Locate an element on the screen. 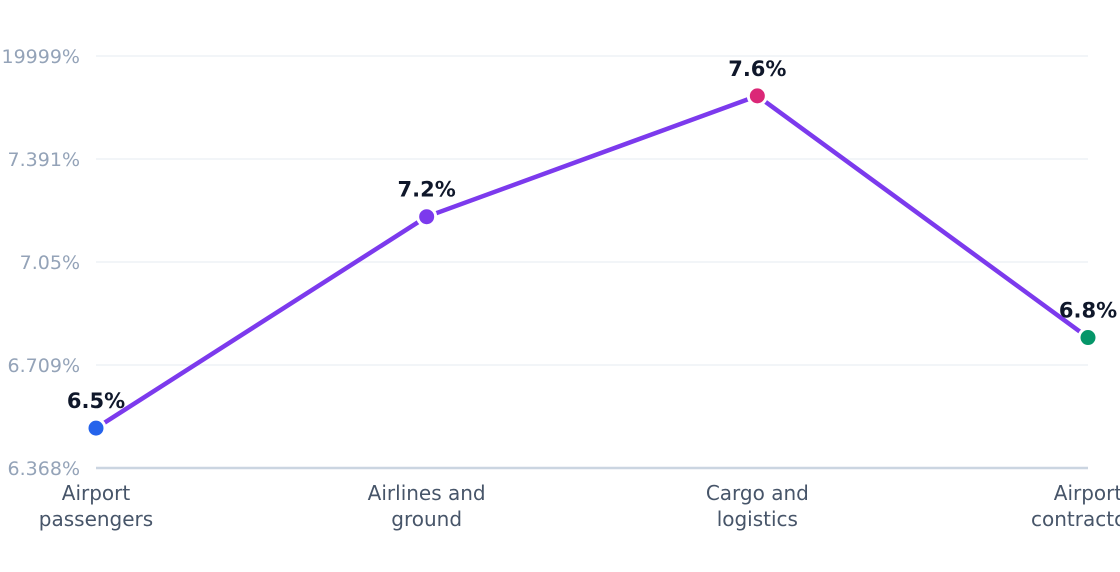 The height and width of the screenshot is (572, 1120). y-tick-label: 7.05% is located at coordinates (50, 263).